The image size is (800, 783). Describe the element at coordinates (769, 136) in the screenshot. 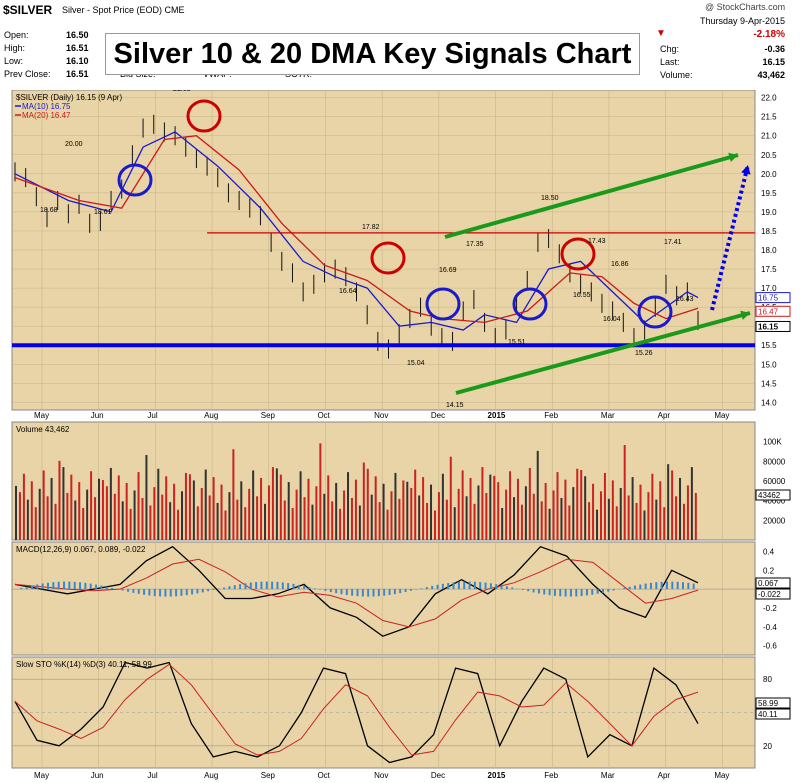

I see `price-y-tick: 21.0` at that location.